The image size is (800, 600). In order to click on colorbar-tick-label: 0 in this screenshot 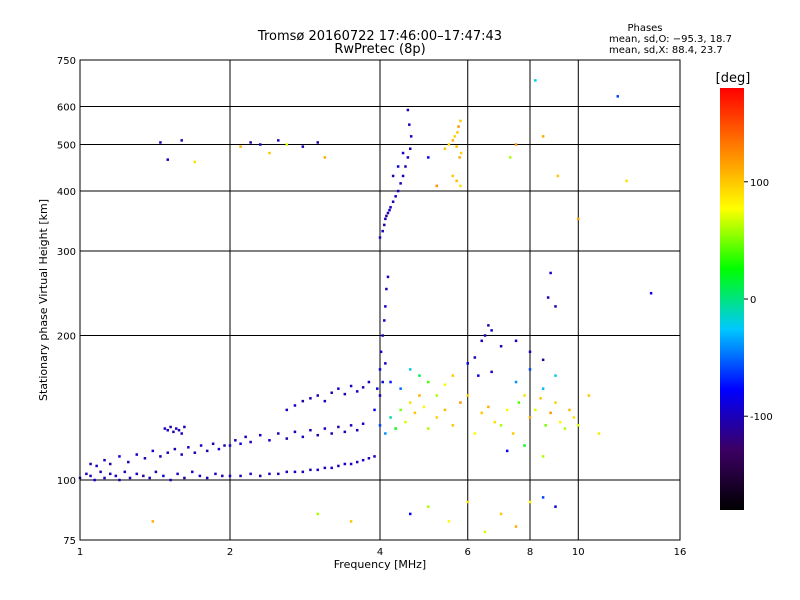, I will do `click(753, 300)`.